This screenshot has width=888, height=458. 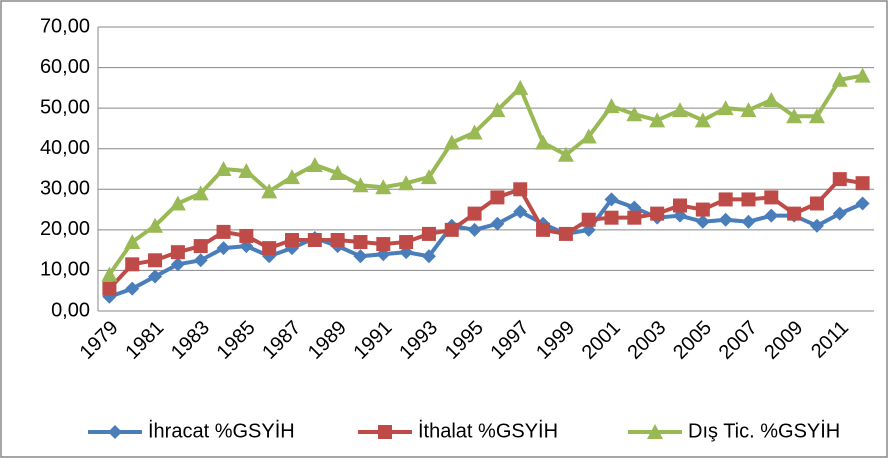 I want to click on legend-label: İhracat %GSYİH, so click(x=221, y=430).